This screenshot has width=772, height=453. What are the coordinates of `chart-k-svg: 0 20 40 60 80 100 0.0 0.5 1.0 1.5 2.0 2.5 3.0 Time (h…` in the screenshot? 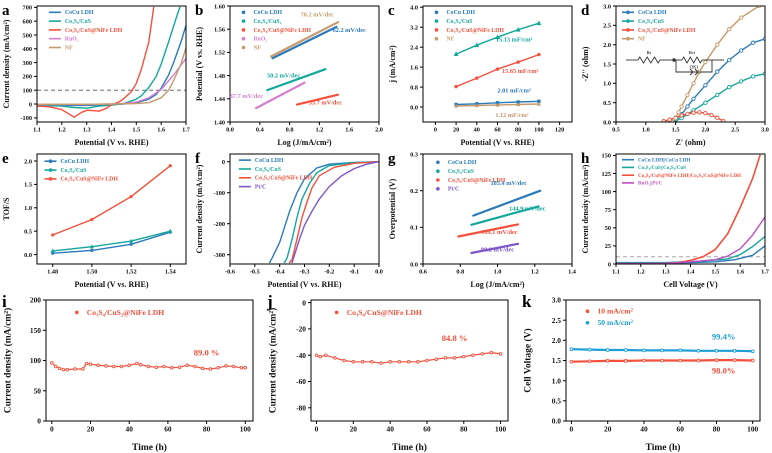 It's located at (641, 372).